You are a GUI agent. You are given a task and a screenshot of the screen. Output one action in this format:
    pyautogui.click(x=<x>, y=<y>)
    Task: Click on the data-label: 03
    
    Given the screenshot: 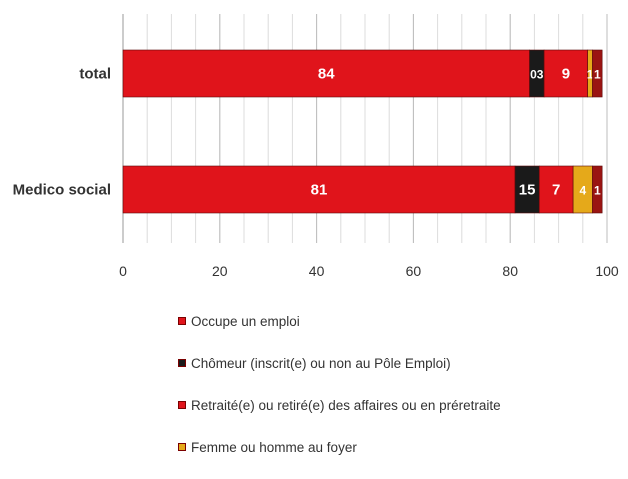 What is the action you would take?
    pyautogui.click(x=537, y=75)
    